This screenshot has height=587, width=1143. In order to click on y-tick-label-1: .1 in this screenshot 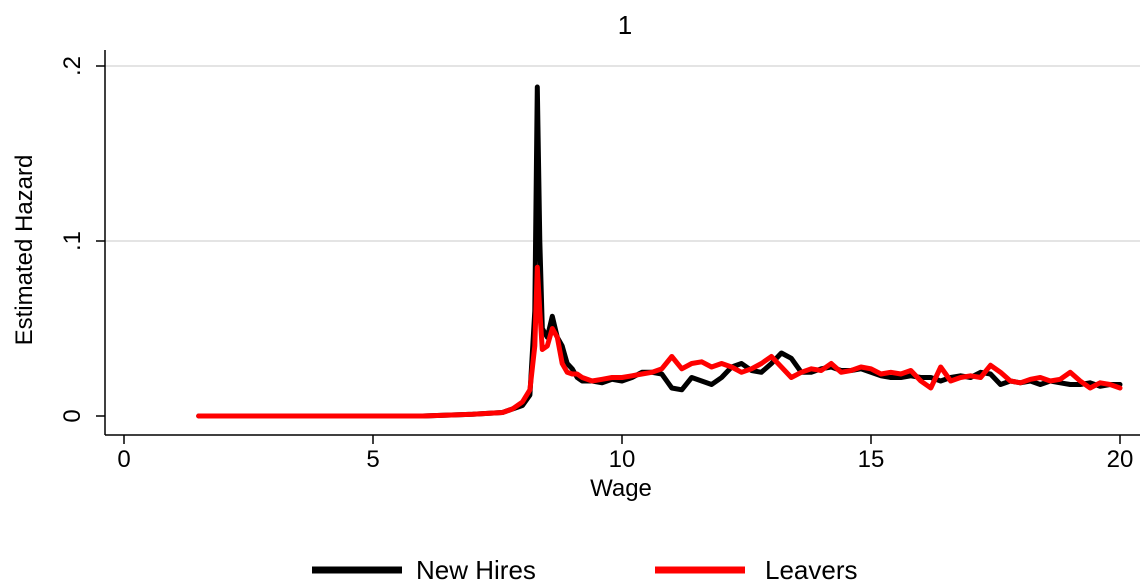, I will do `click(72, 241)`.